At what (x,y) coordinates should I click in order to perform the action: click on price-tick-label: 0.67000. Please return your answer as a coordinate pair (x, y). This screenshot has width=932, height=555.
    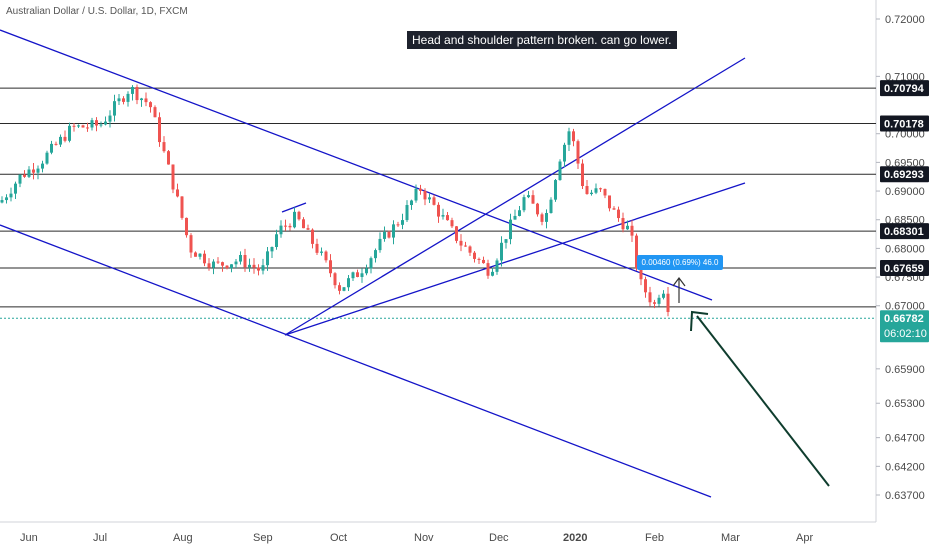
    Looking at the image, I should click on (905, 307).